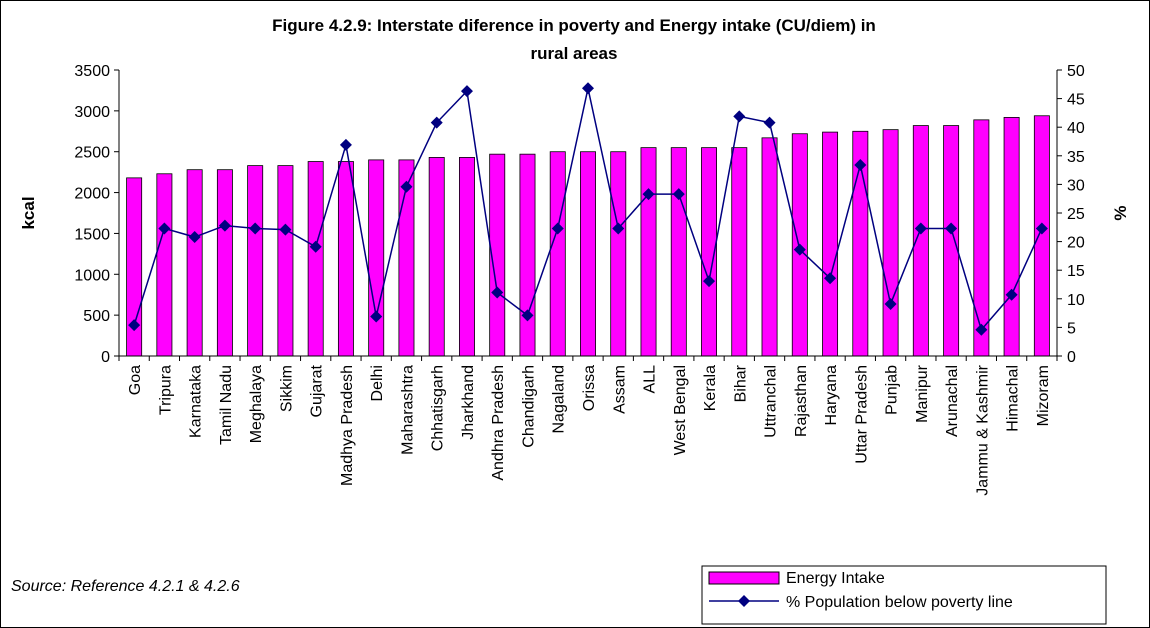 Image resolution: width=1150 pixels, height=628 pixels. What do you see at coordinates (96, 316) in the screenshot?
I see `y-tick-label: 500` at bounding box center [96, 316].